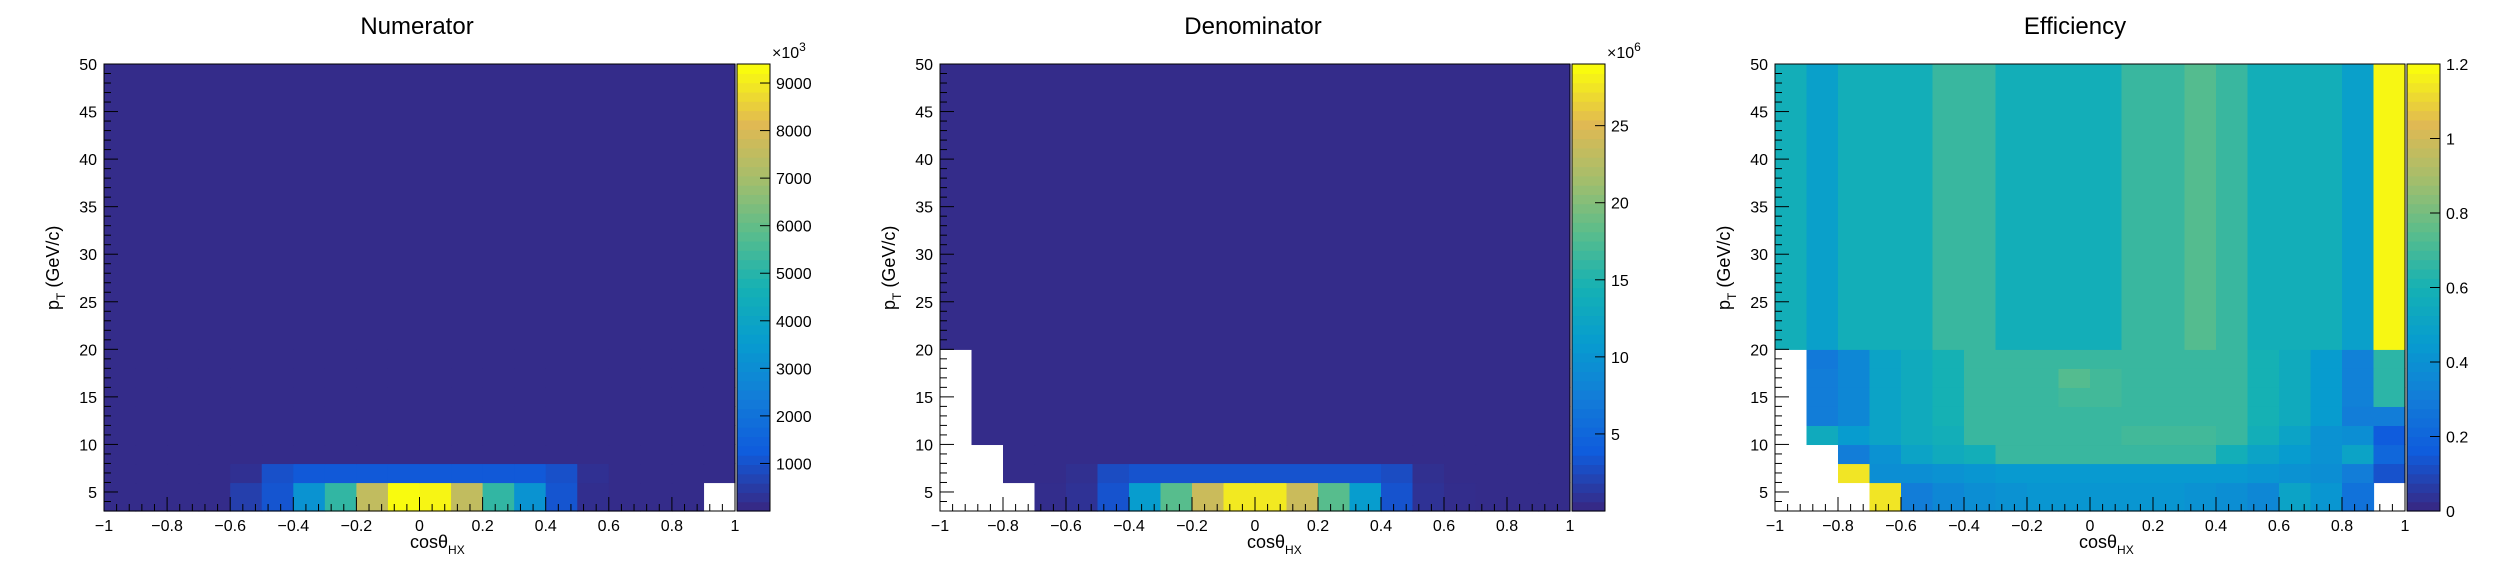 This screenshot has height=572, width=2496. Describe the element at coordinates (104, 526) in the screenshot. I see `x-tick-label: −1` at that location.